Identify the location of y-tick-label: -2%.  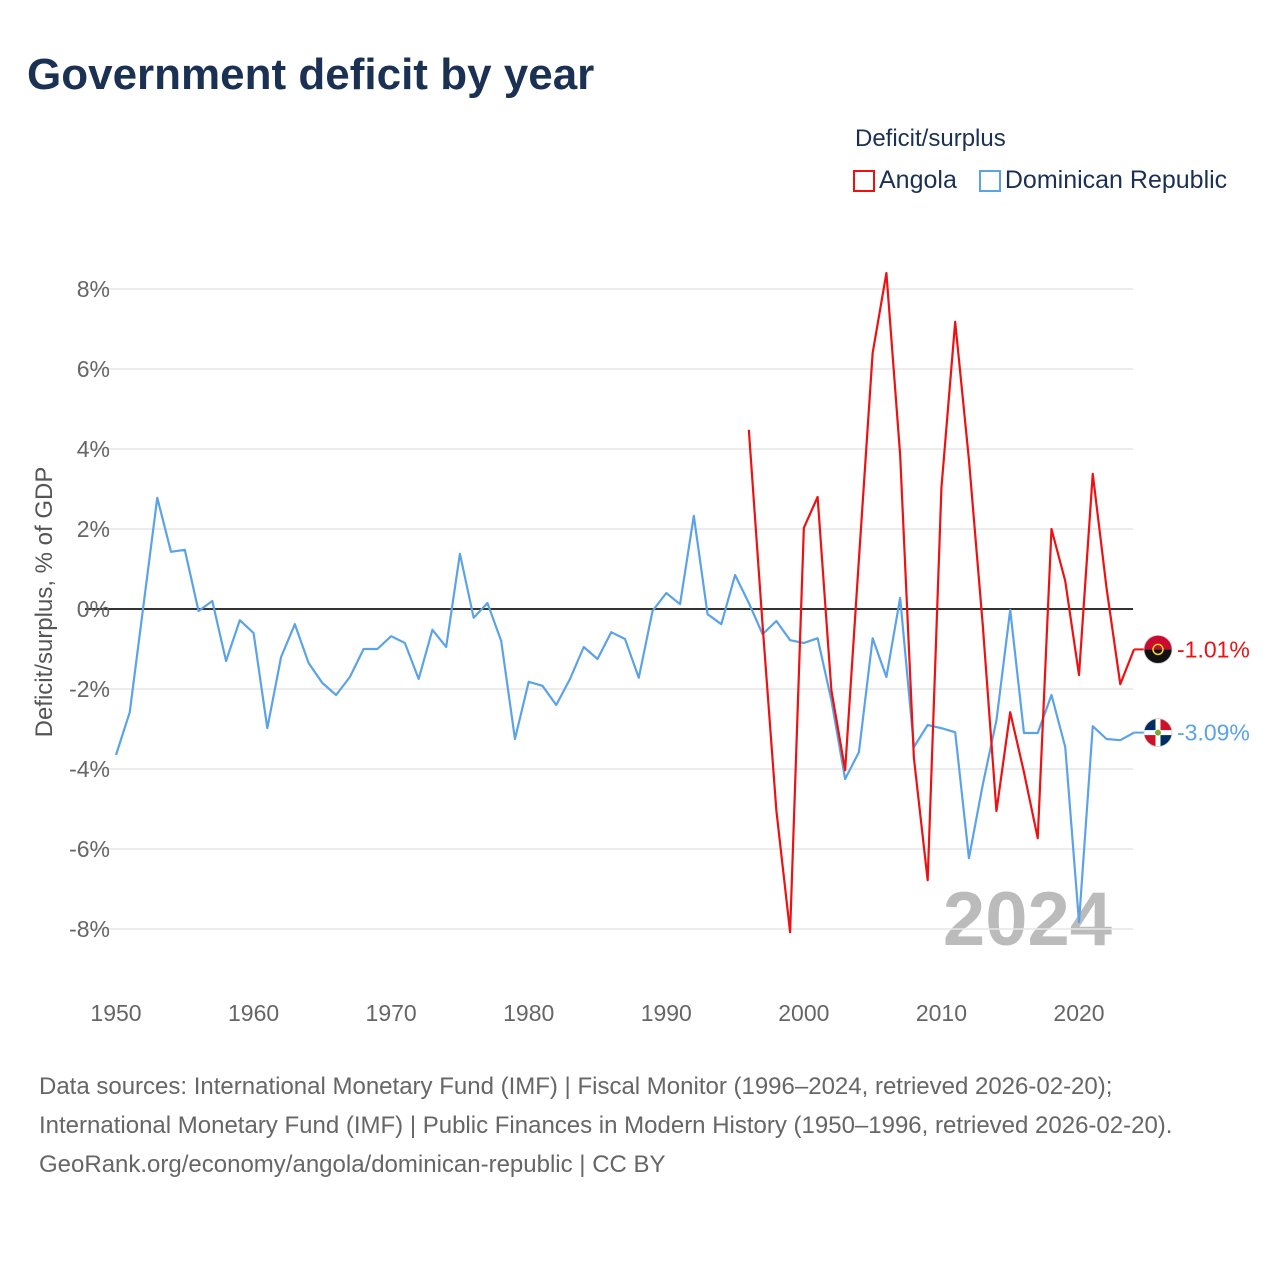
(89, 689).